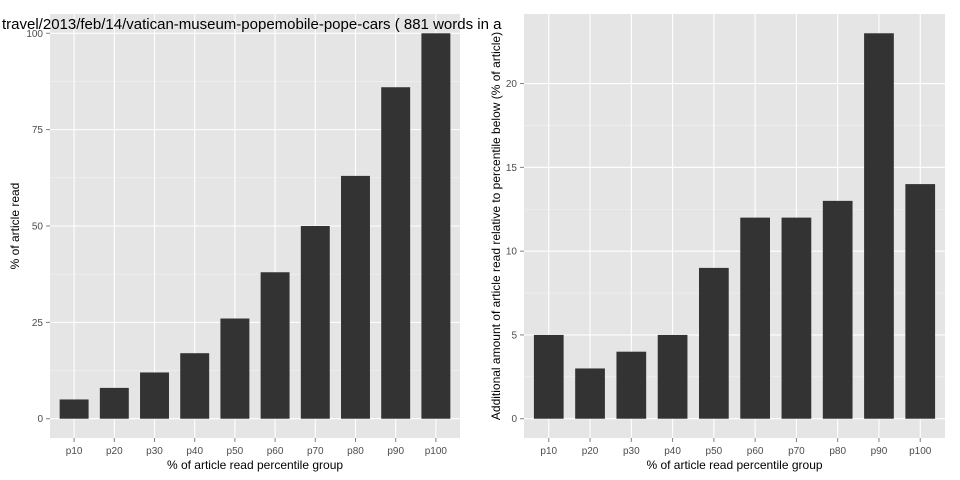 The image size is (960, 480). I want to click on left-x-tick-label: p50, so click(235, 451).